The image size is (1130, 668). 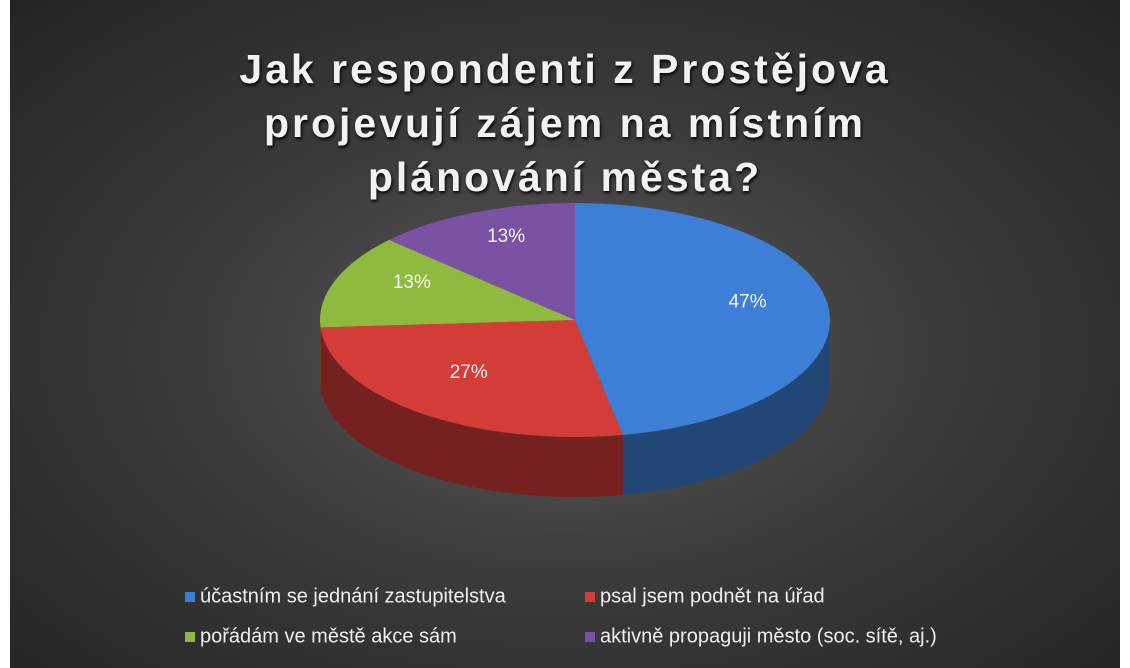 What do you see at coordinates (748, 302) in the screenshot?
I see `data-label: 47%` at bounding box center [748, 302].